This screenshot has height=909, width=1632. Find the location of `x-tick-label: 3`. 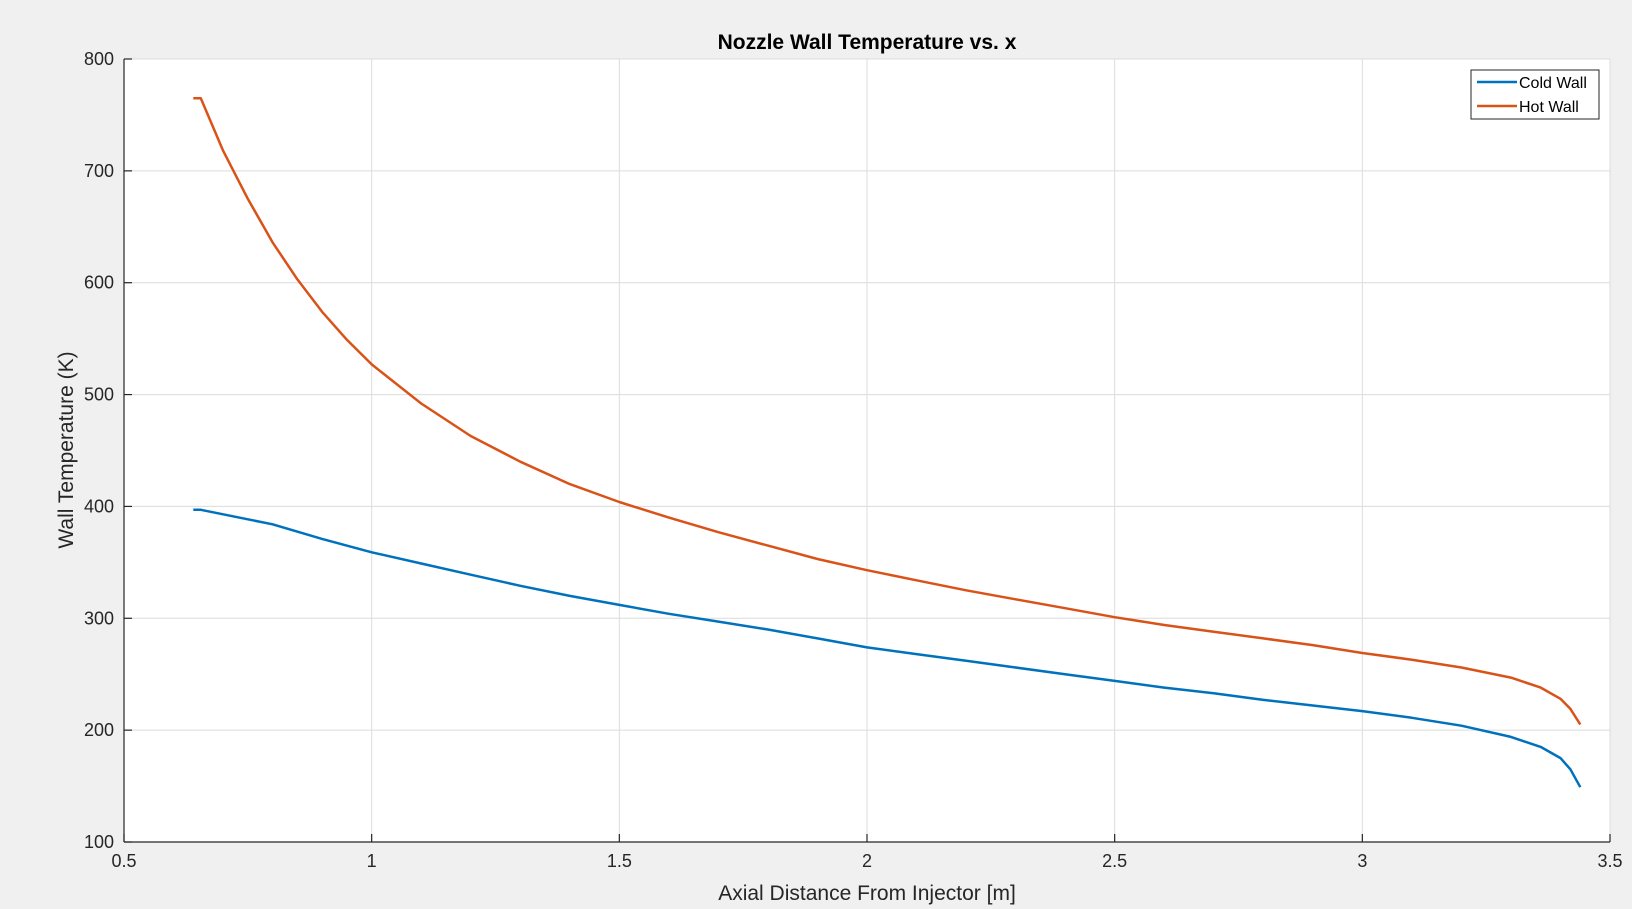

x-tick-label: 3 is located at coordinates (1362, 861).